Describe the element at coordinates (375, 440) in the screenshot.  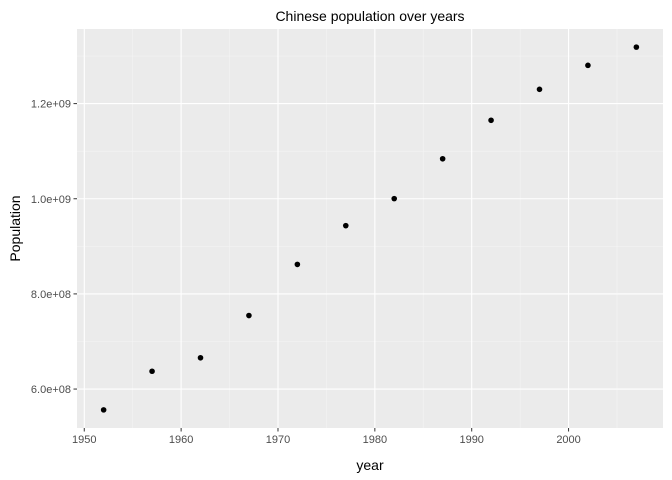
I see `x-tick-label: 1980` at that location.